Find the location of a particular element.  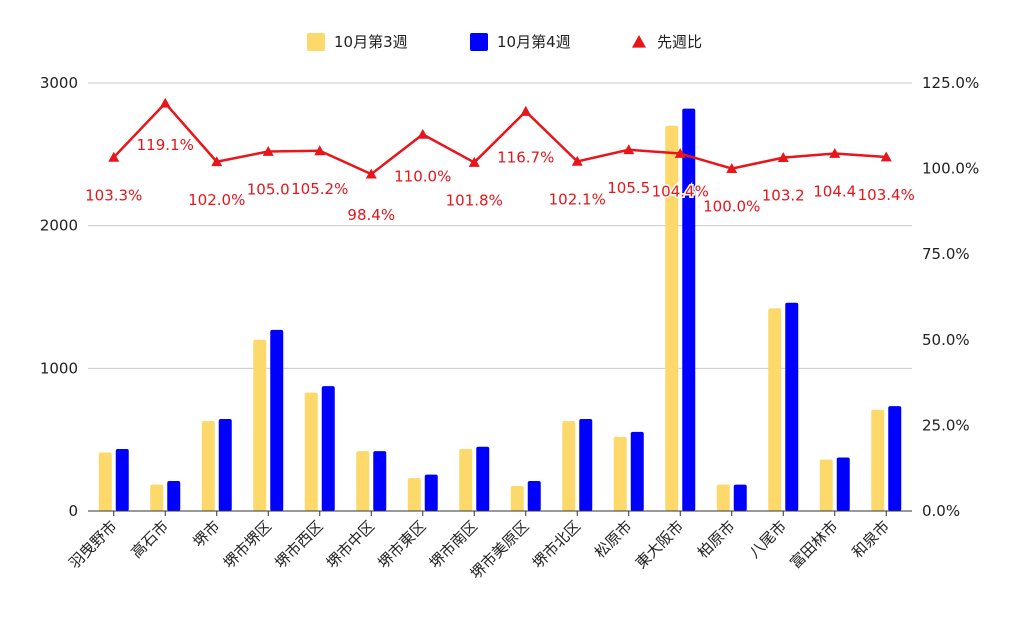

y-left-tick-label: 2000 is located at coordinates (59, 226).